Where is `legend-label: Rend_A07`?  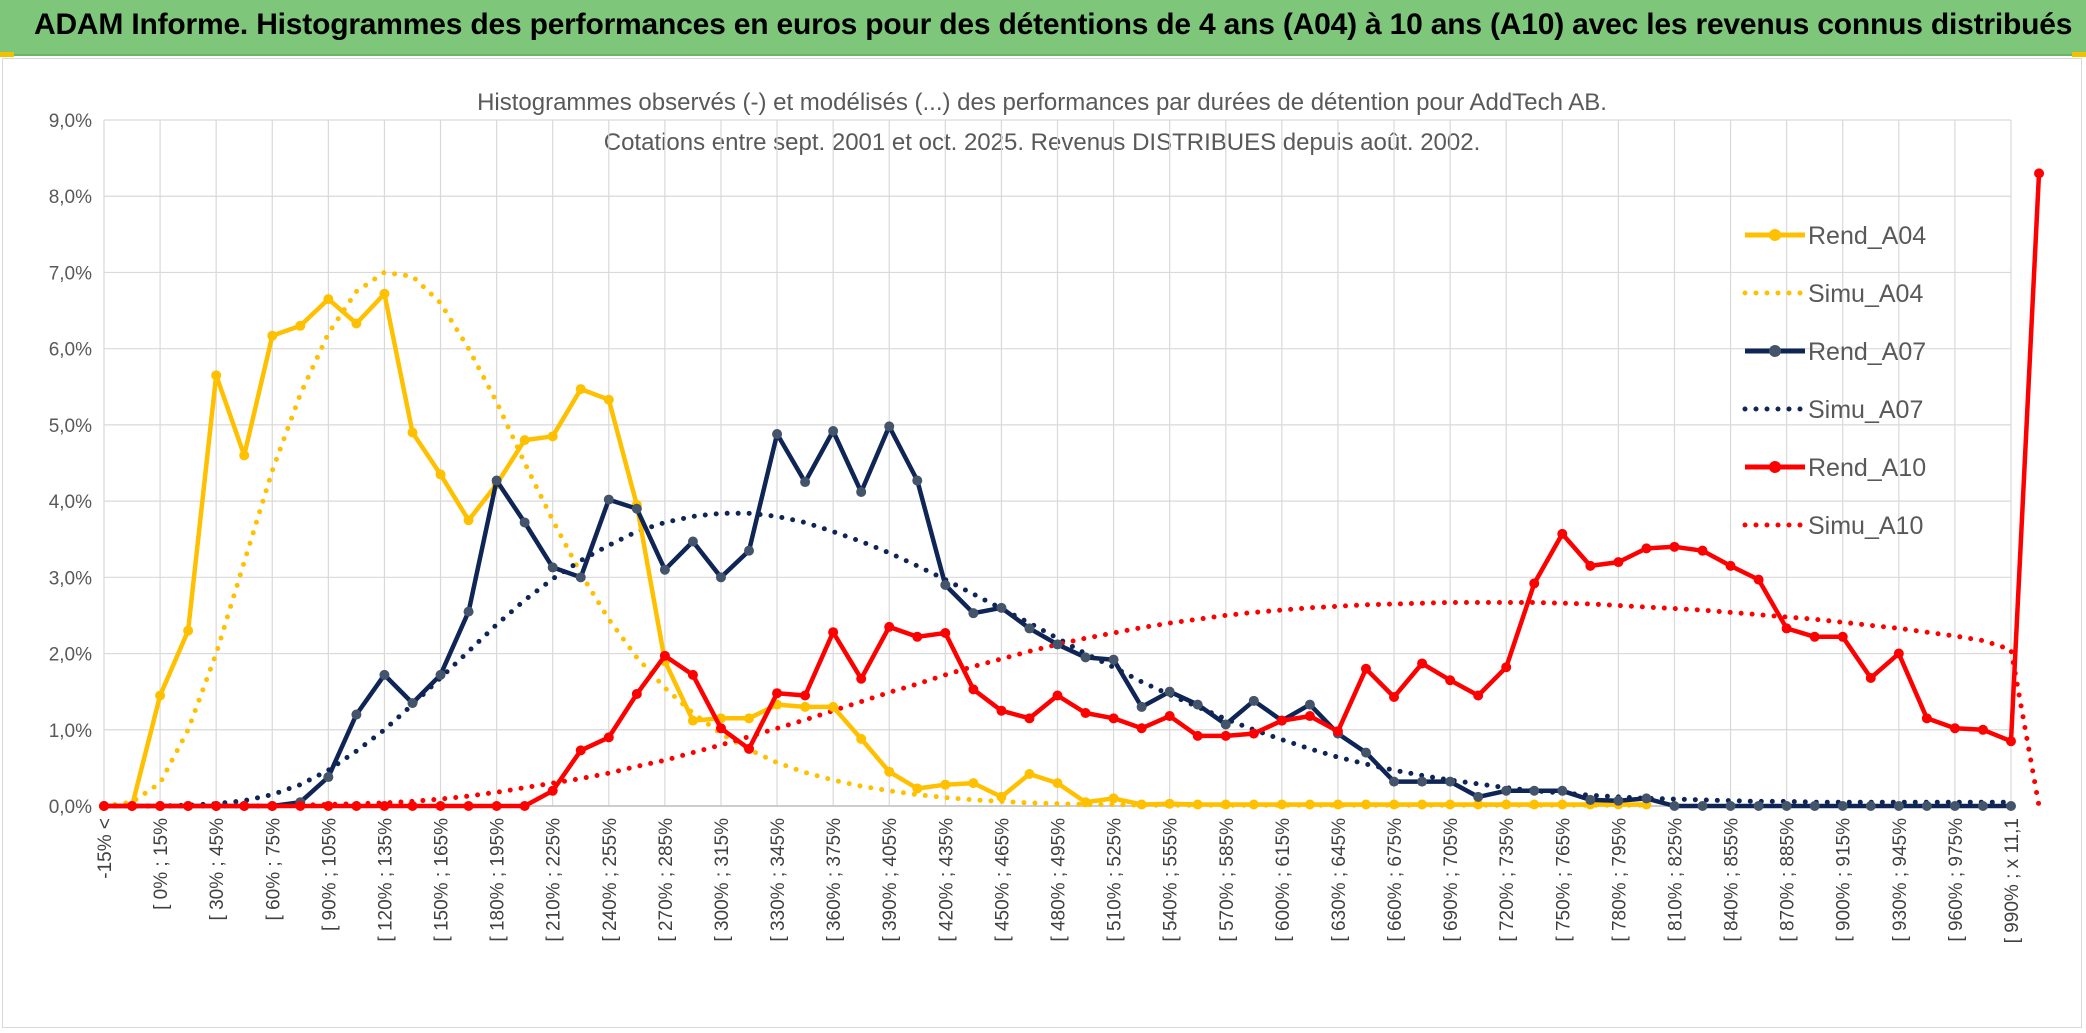
legend-label: Rend_A07 is located at coordinates (1867, 352).